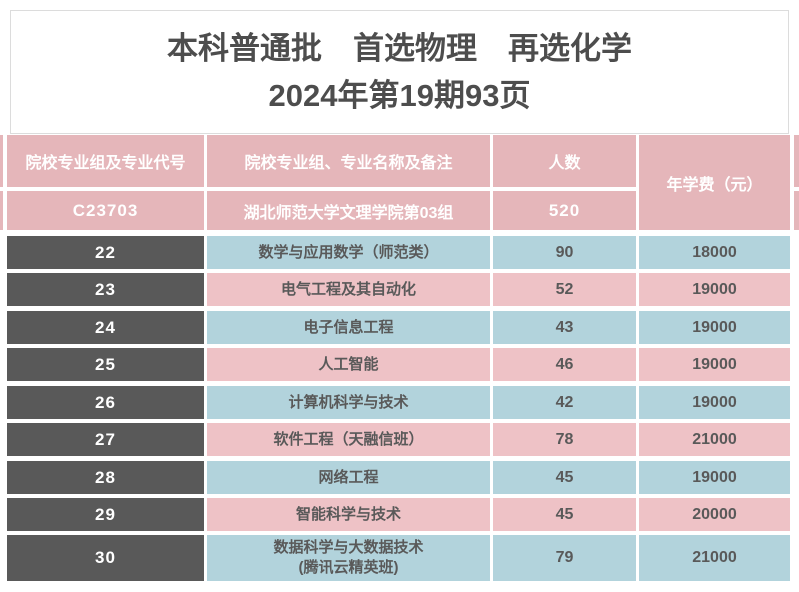 This screenshot has width=799, height=592. I want to click on row-code: 27, so click(105, 439).